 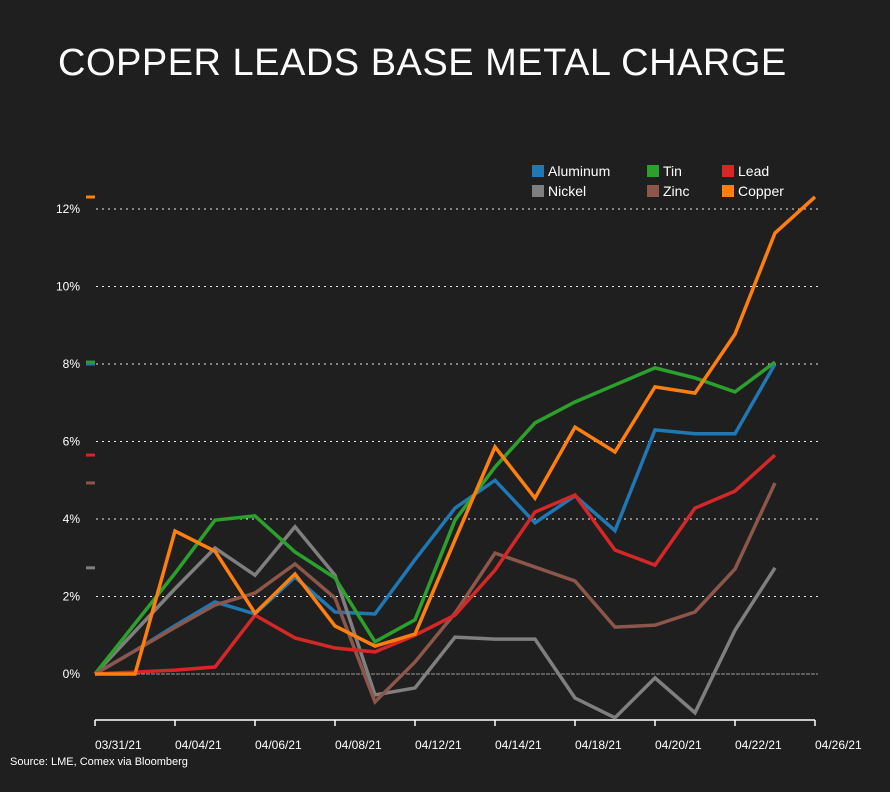 What do you see at coordinates (198, 745) in the screenshot?
I see `x-tick-label: 04/04/21` at bounding box center [198, 745].